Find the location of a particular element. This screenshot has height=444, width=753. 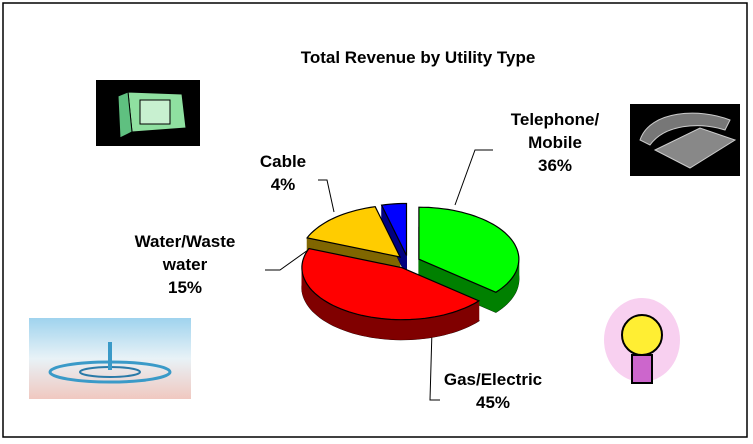

slice-label: Telephone/ Mobile is located at coordinates (555, 131).